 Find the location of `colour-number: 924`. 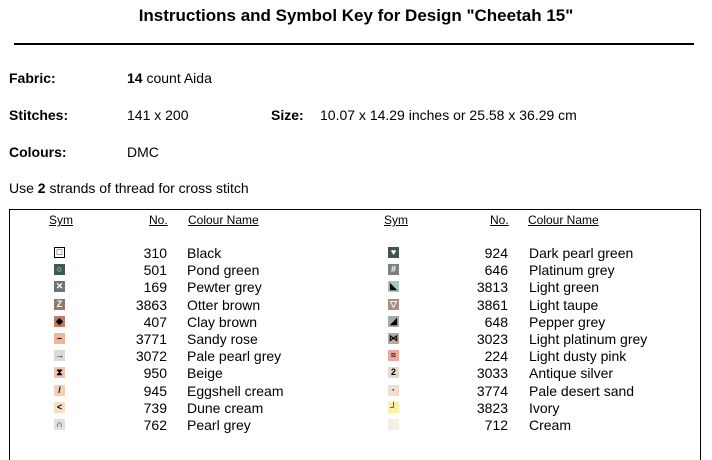

colour-number: 924 is located at coordinates (496, 253).